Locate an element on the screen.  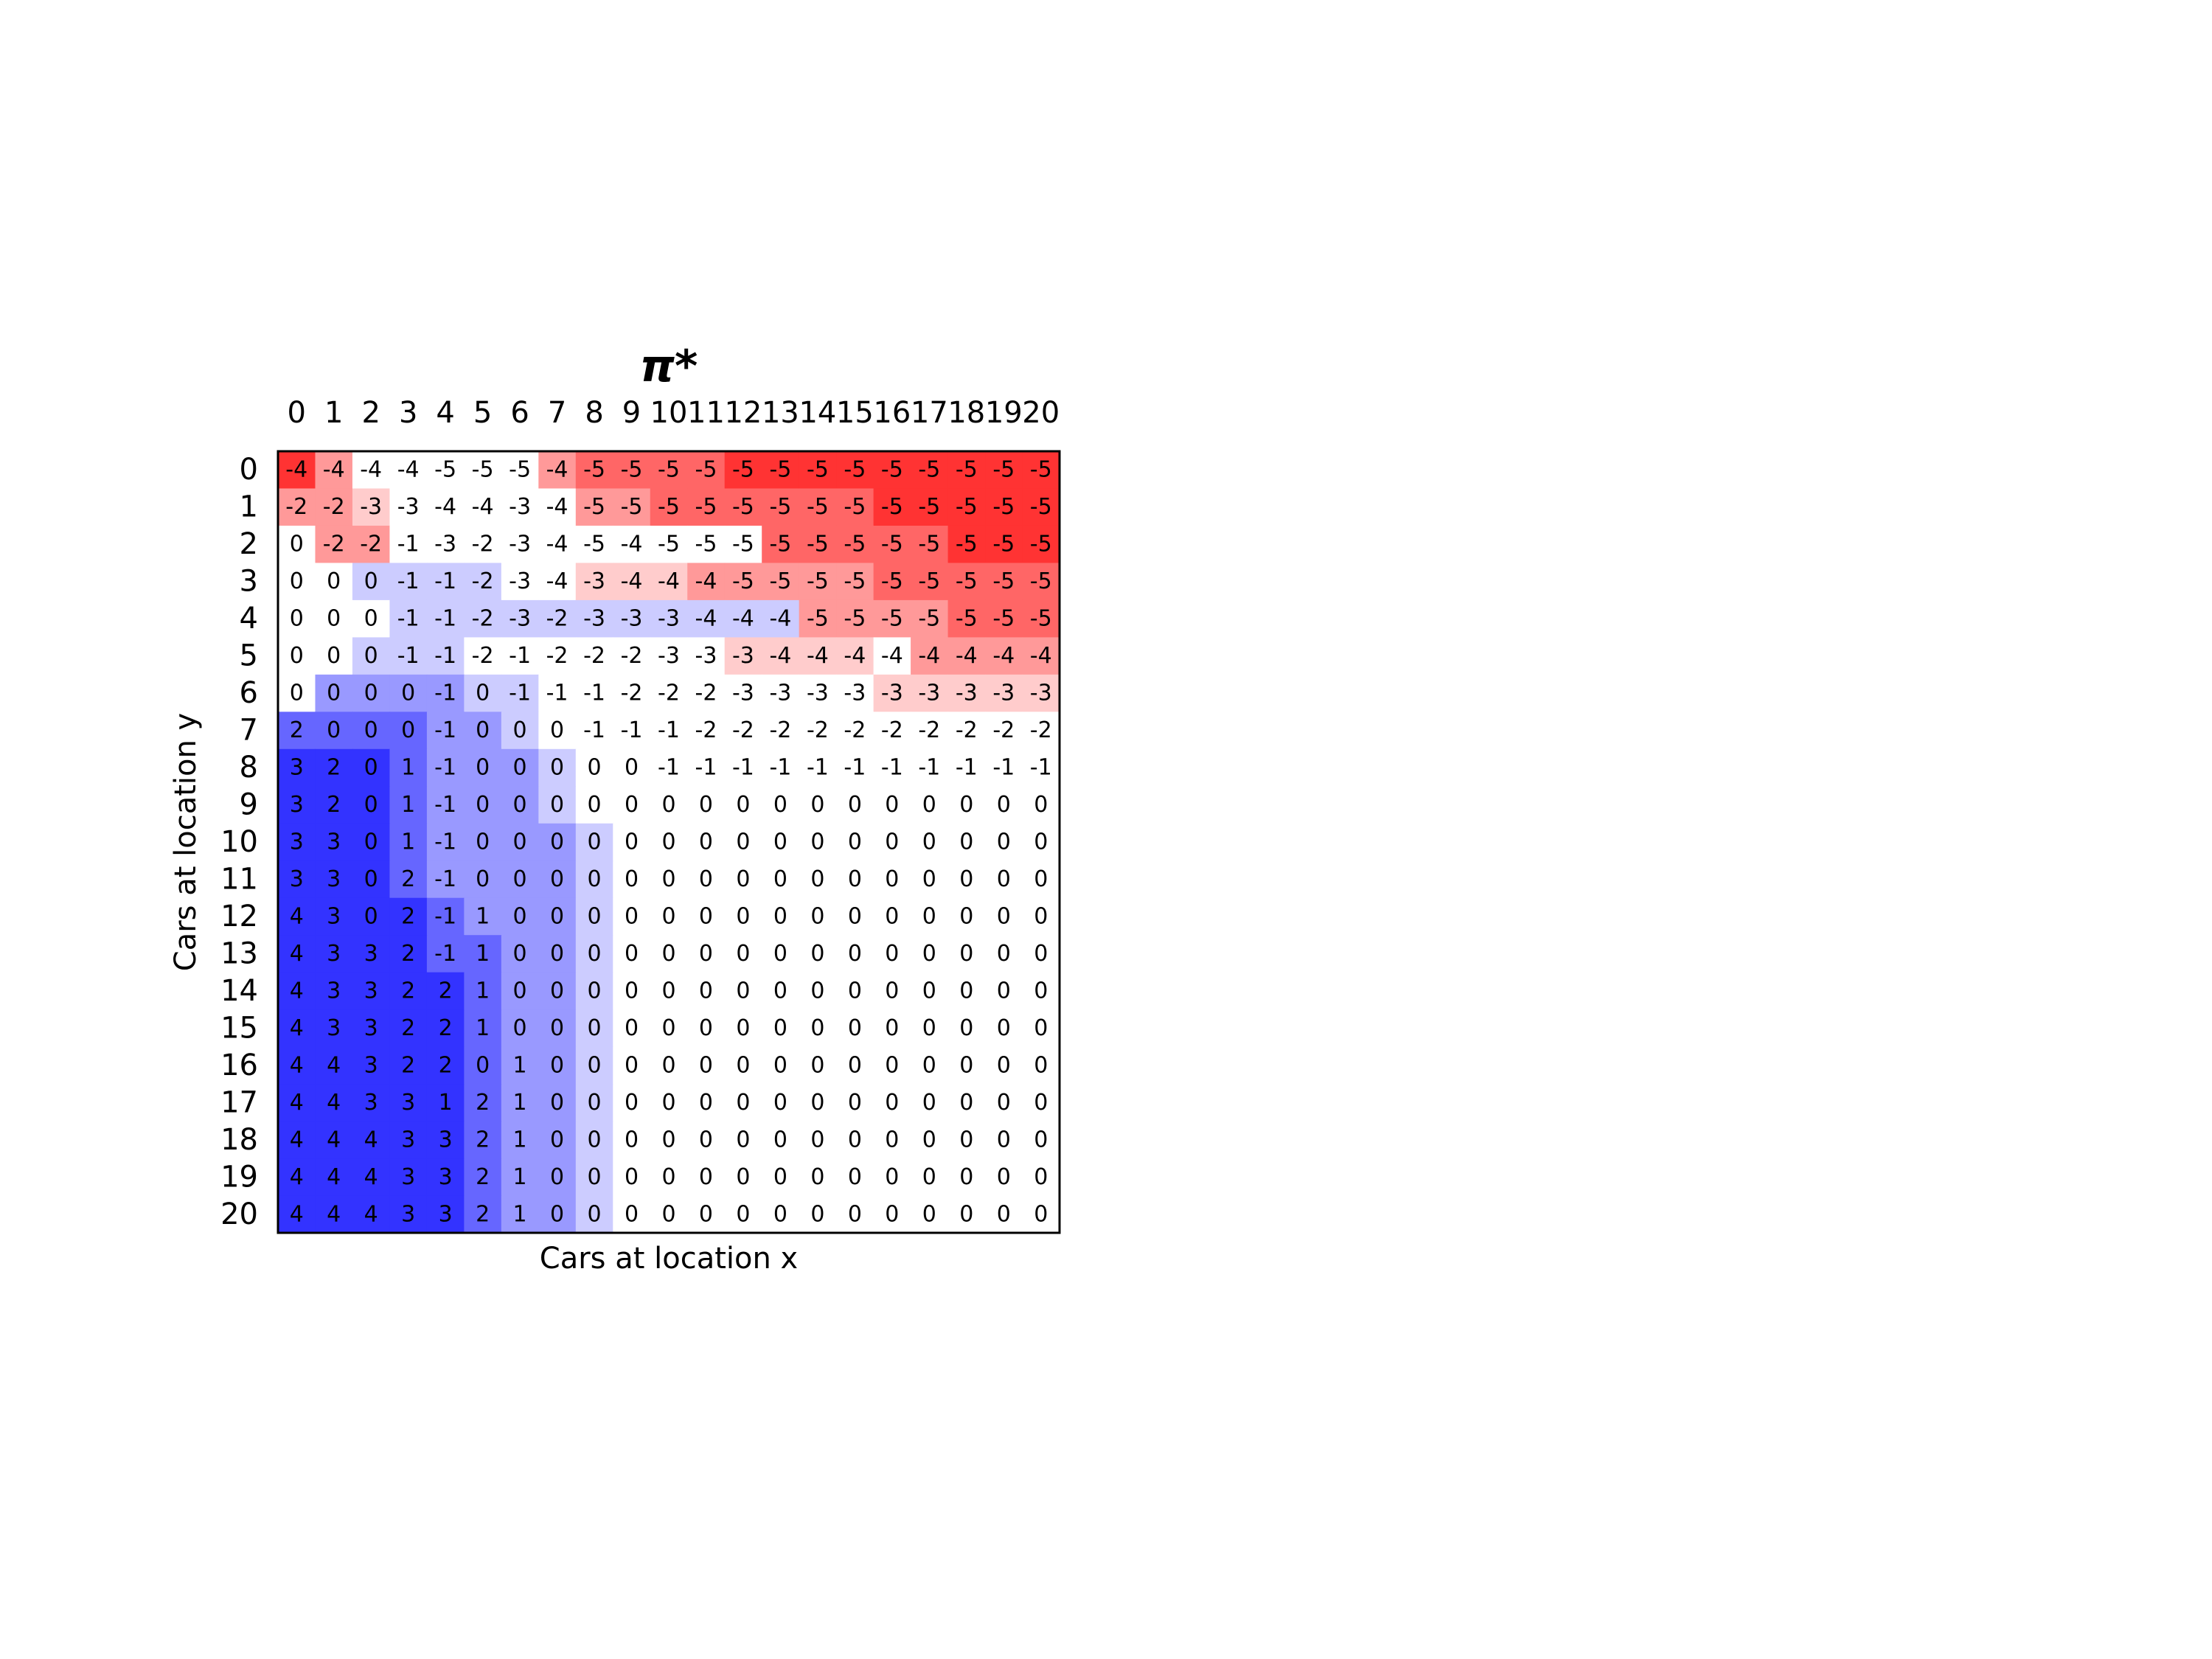
cell-value-label: -4 is located at coordinates (408, 470).